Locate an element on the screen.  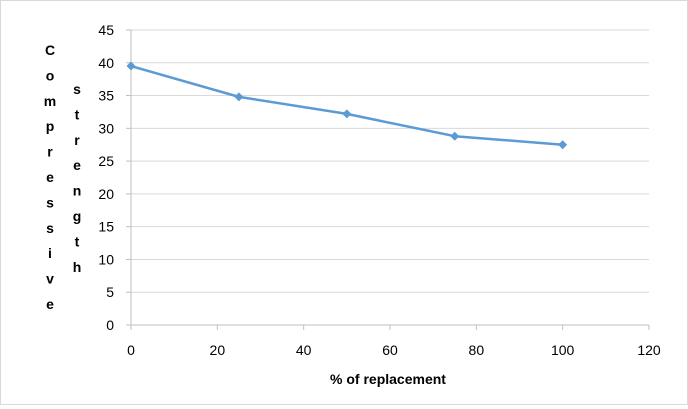
y-axis-title-letter: i is located at coordinates (50, 253).